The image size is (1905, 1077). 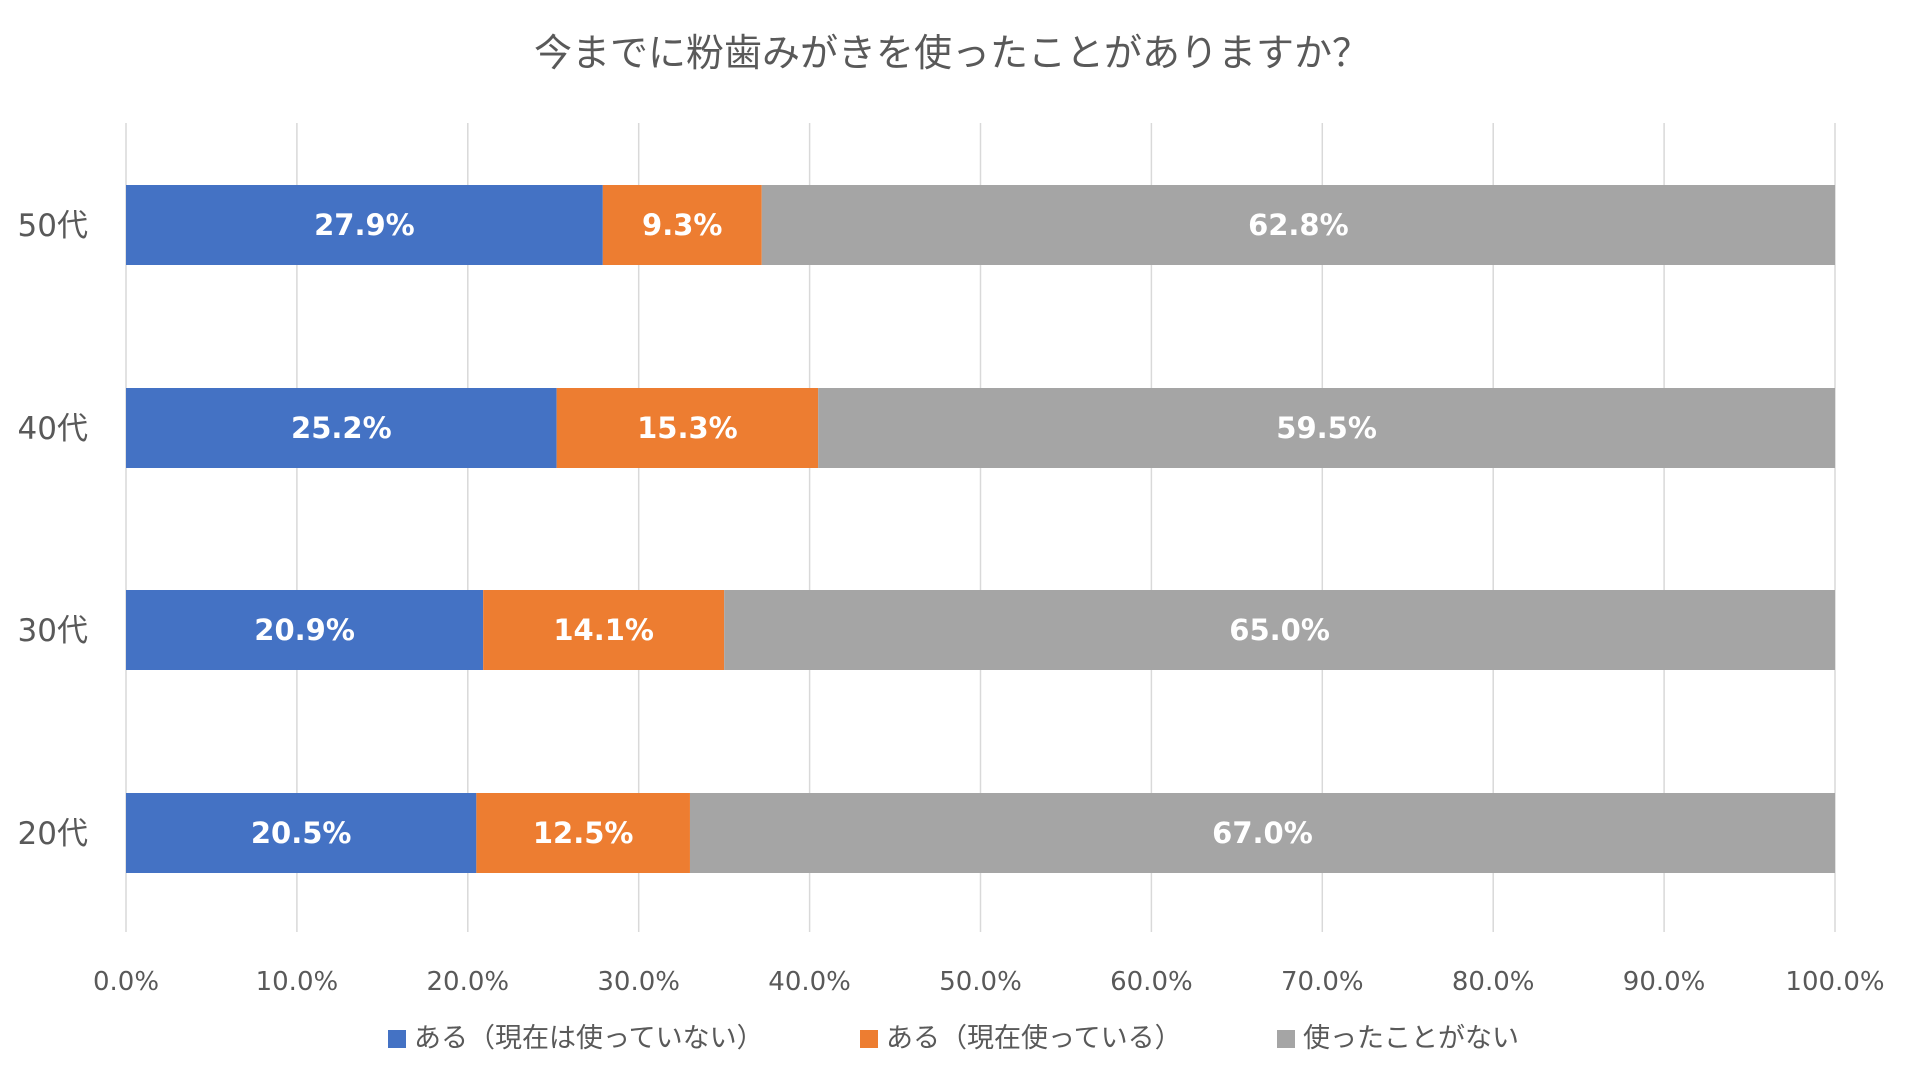 What do you see at coordinates (53, 631) in the screenshot?
I see `category-label: 30代` at bounding box center [53, 631].